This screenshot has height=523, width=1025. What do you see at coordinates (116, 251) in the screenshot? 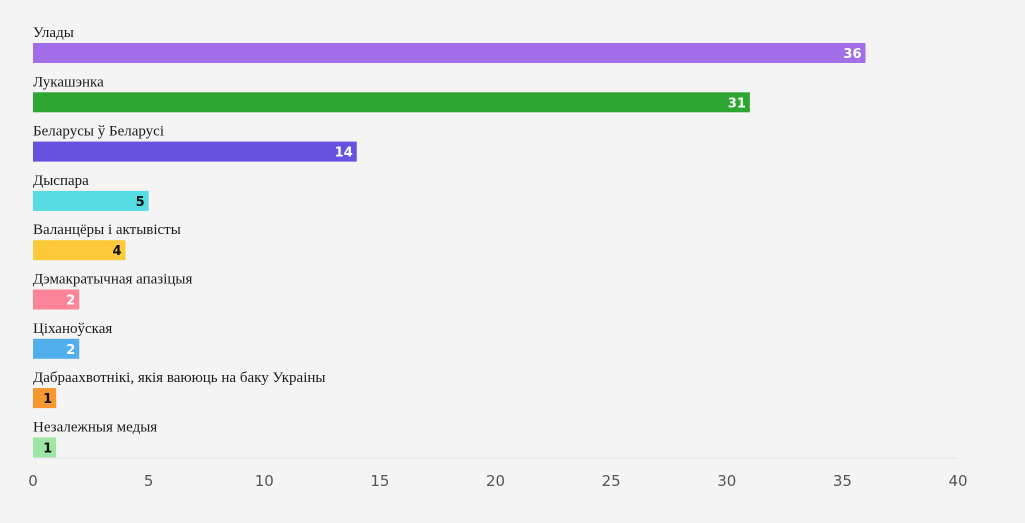
I see `value-label: 4` at bounding box center [116, 251].